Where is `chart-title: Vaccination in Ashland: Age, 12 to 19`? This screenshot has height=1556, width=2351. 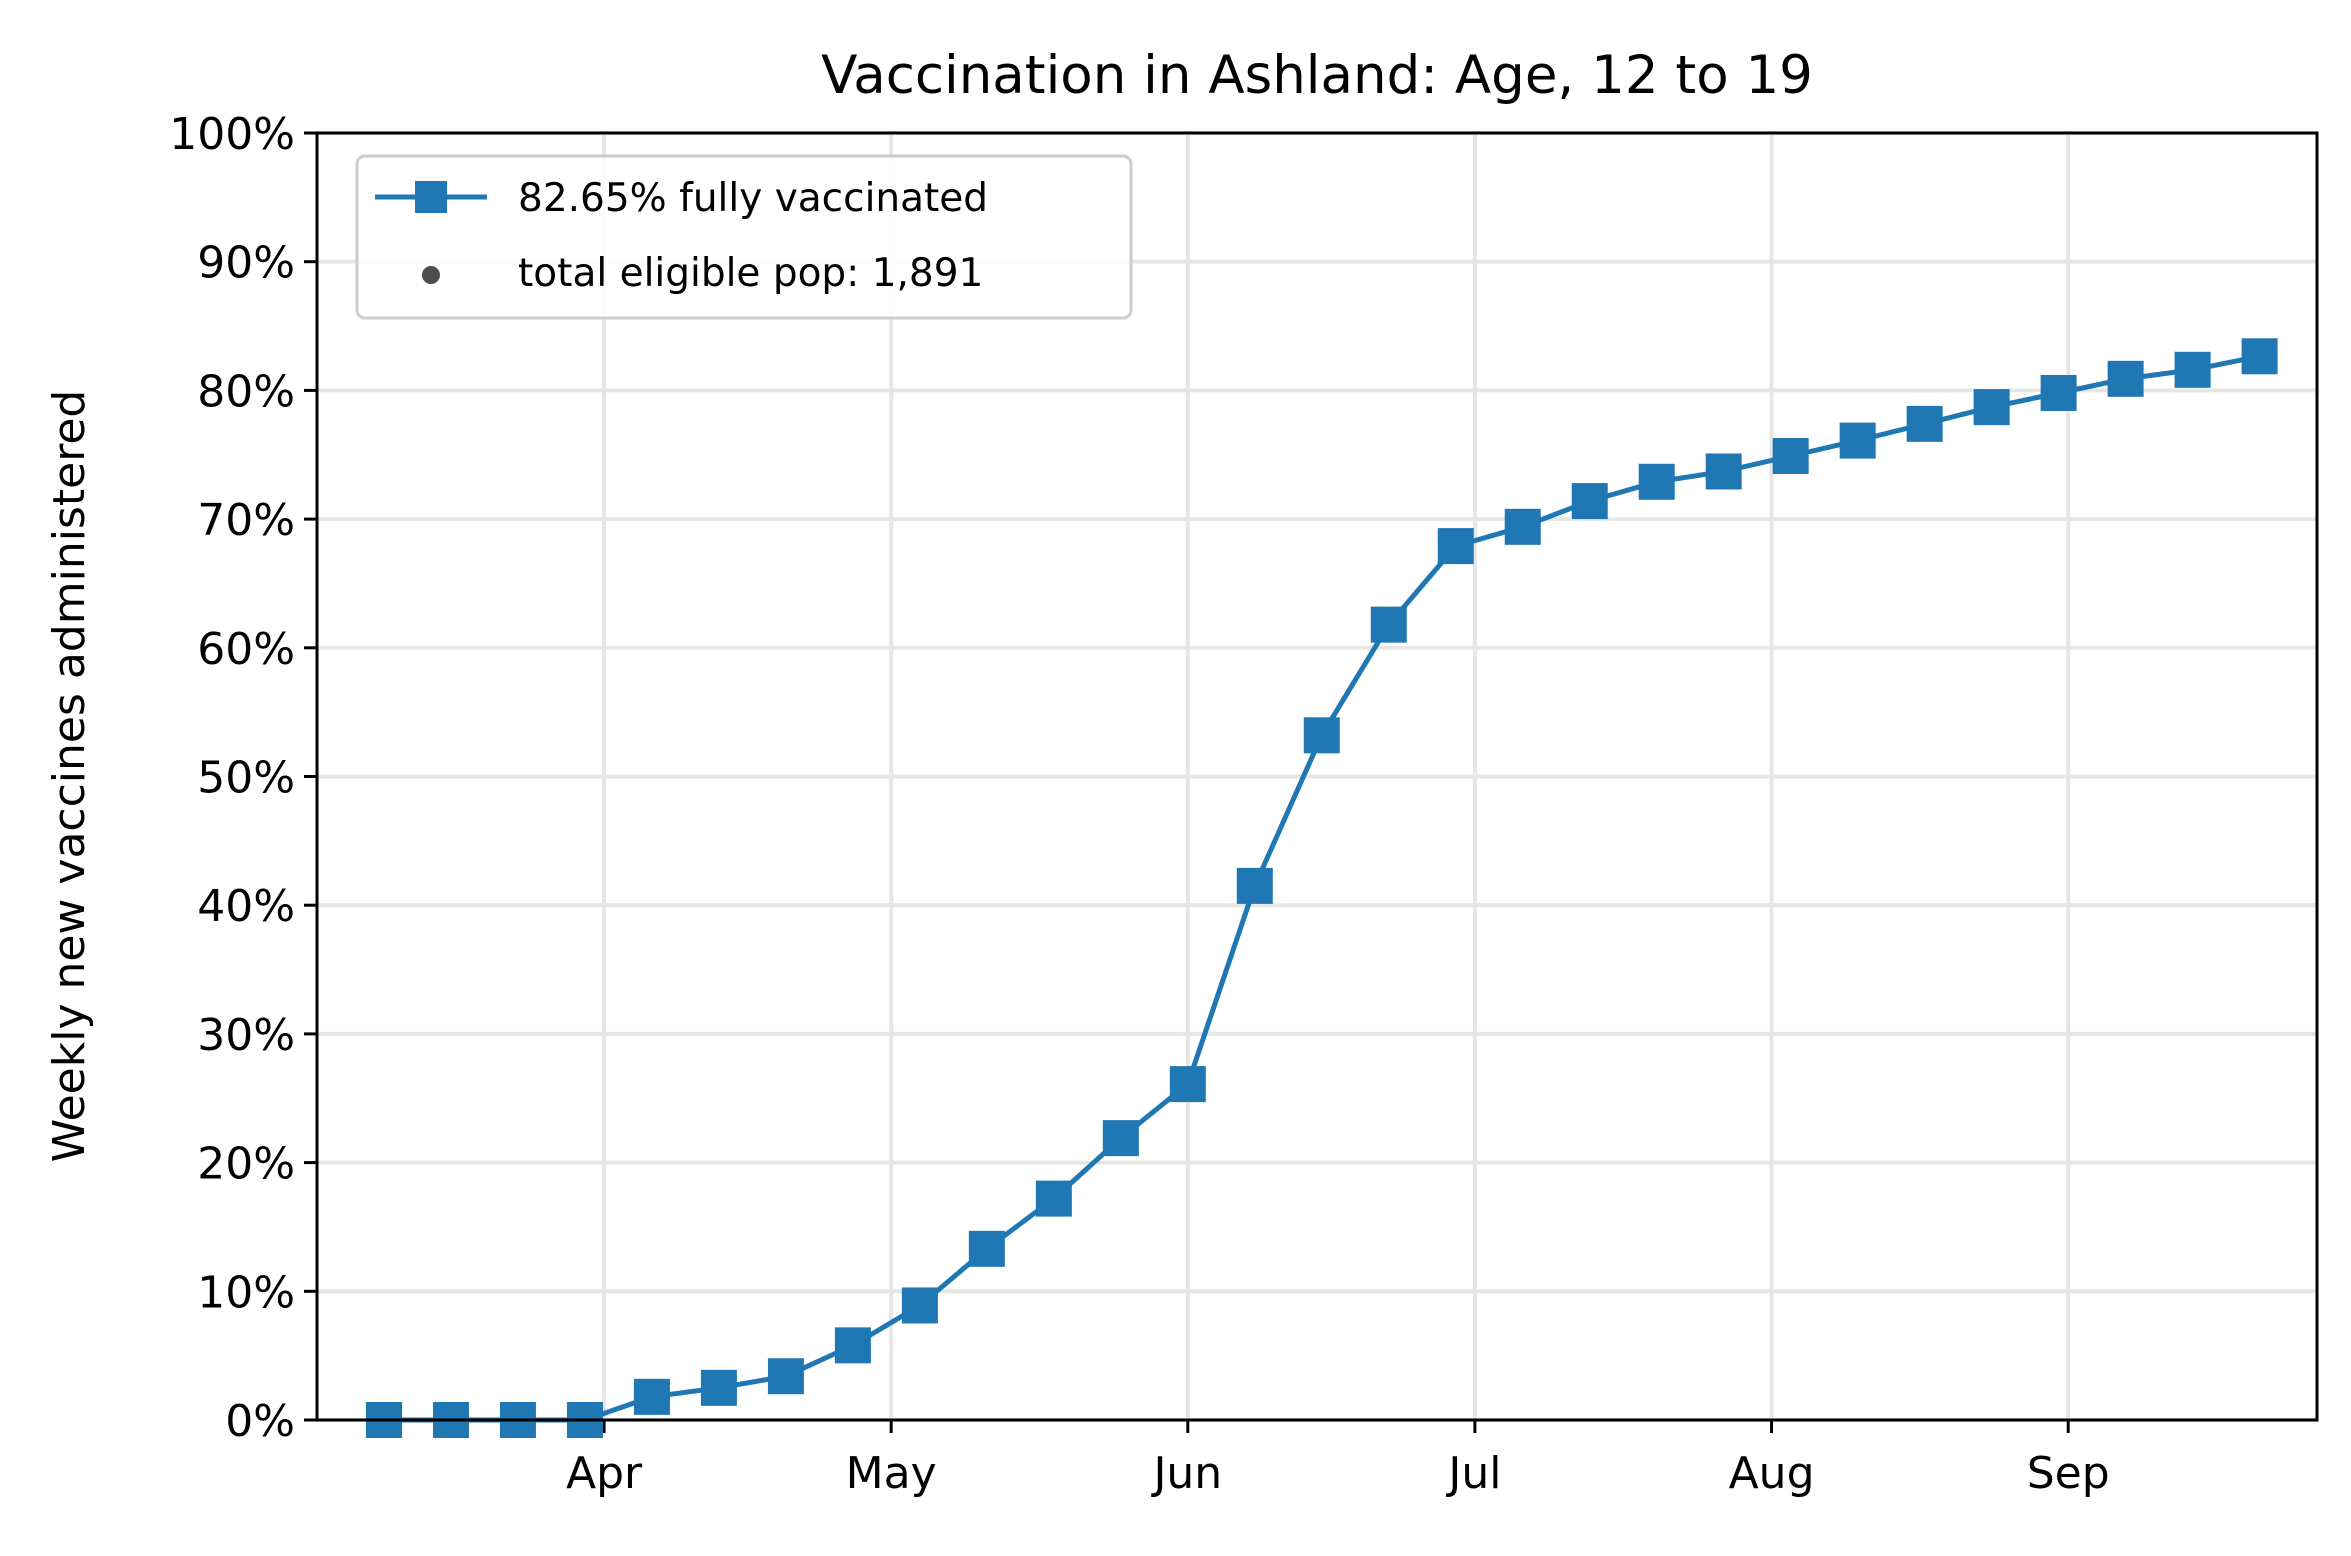
chart-title: Vaccination in Ashland: Age, 12 to 19 is located at coordinates (1317, 75).